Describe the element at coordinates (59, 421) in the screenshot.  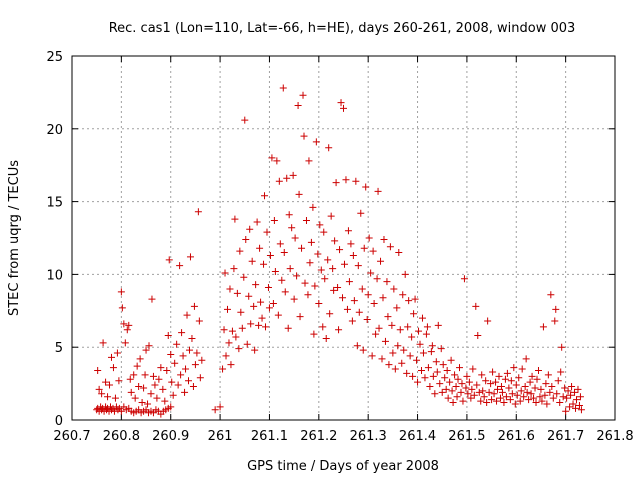
I see `y-tick-label: 0` at that location.